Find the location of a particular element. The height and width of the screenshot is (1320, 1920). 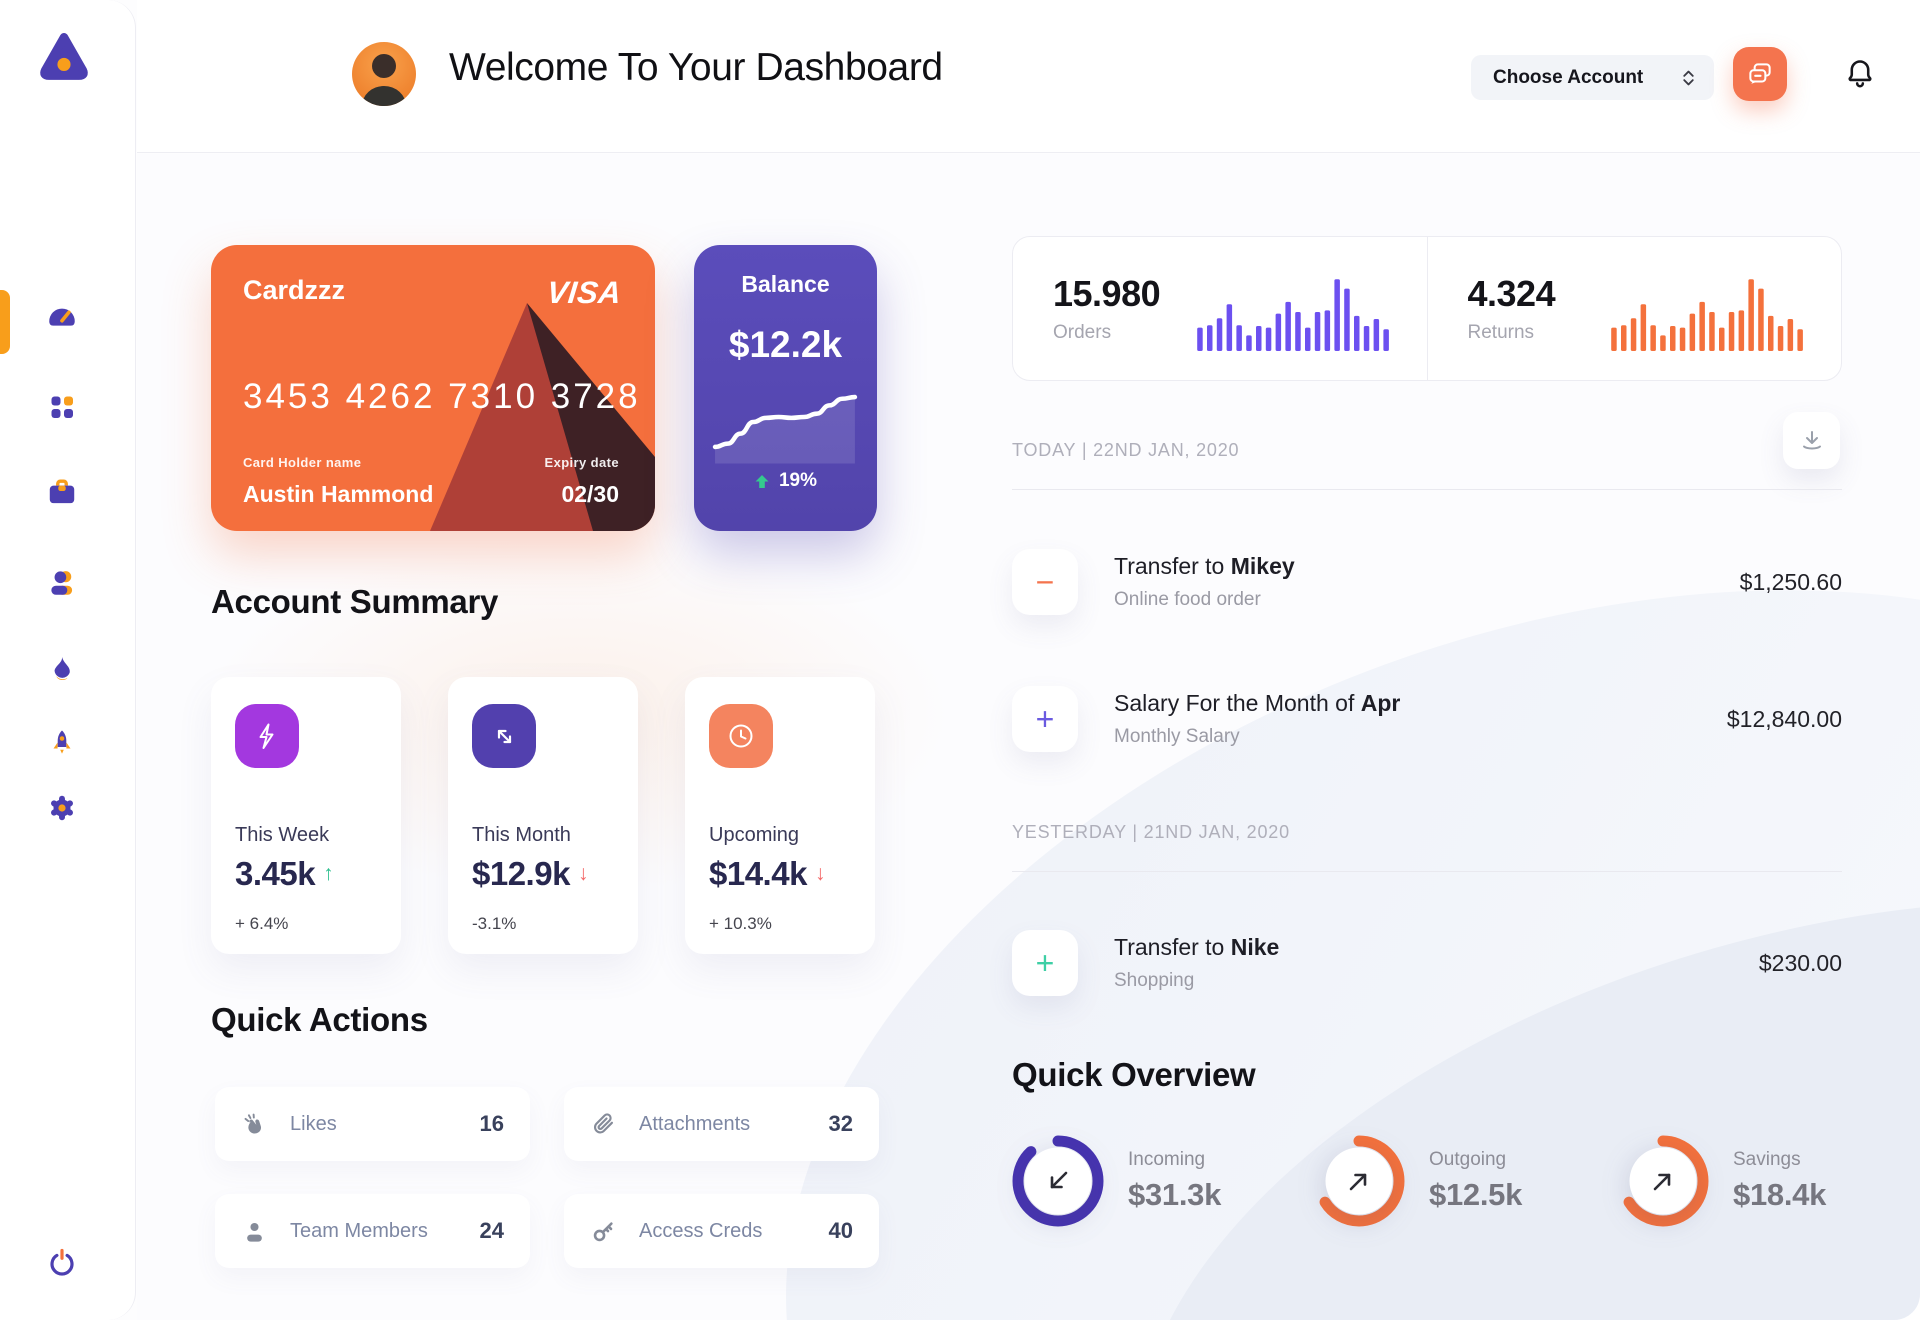

transaction-subtitle: Shopping is located at coordinates (1154, 980).